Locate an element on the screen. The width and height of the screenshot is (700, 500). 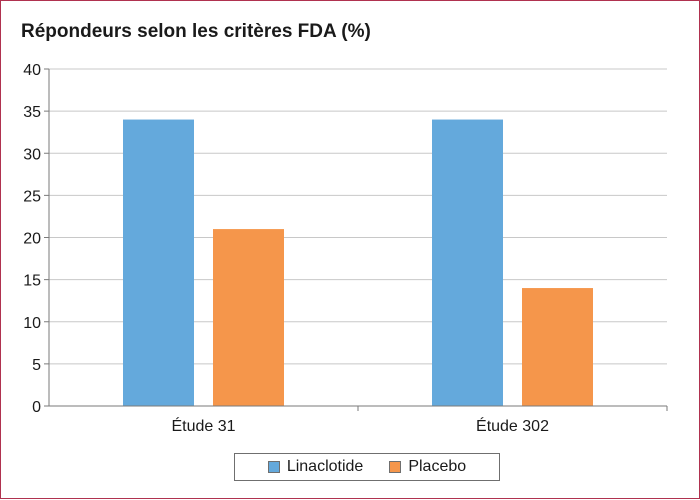
y-tick-label: 0 is located at coordinates (36, 407).